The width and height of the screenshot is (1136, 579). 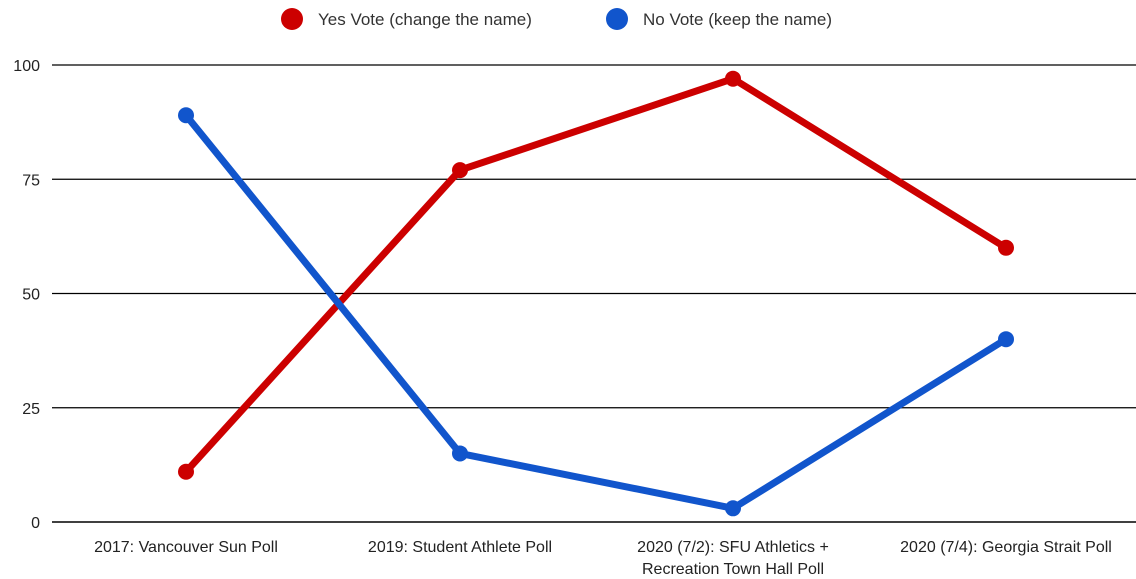 I want to click on x-tick-label-line: 2017: Vancouver Sun Poll, so click(x=186, y=547).